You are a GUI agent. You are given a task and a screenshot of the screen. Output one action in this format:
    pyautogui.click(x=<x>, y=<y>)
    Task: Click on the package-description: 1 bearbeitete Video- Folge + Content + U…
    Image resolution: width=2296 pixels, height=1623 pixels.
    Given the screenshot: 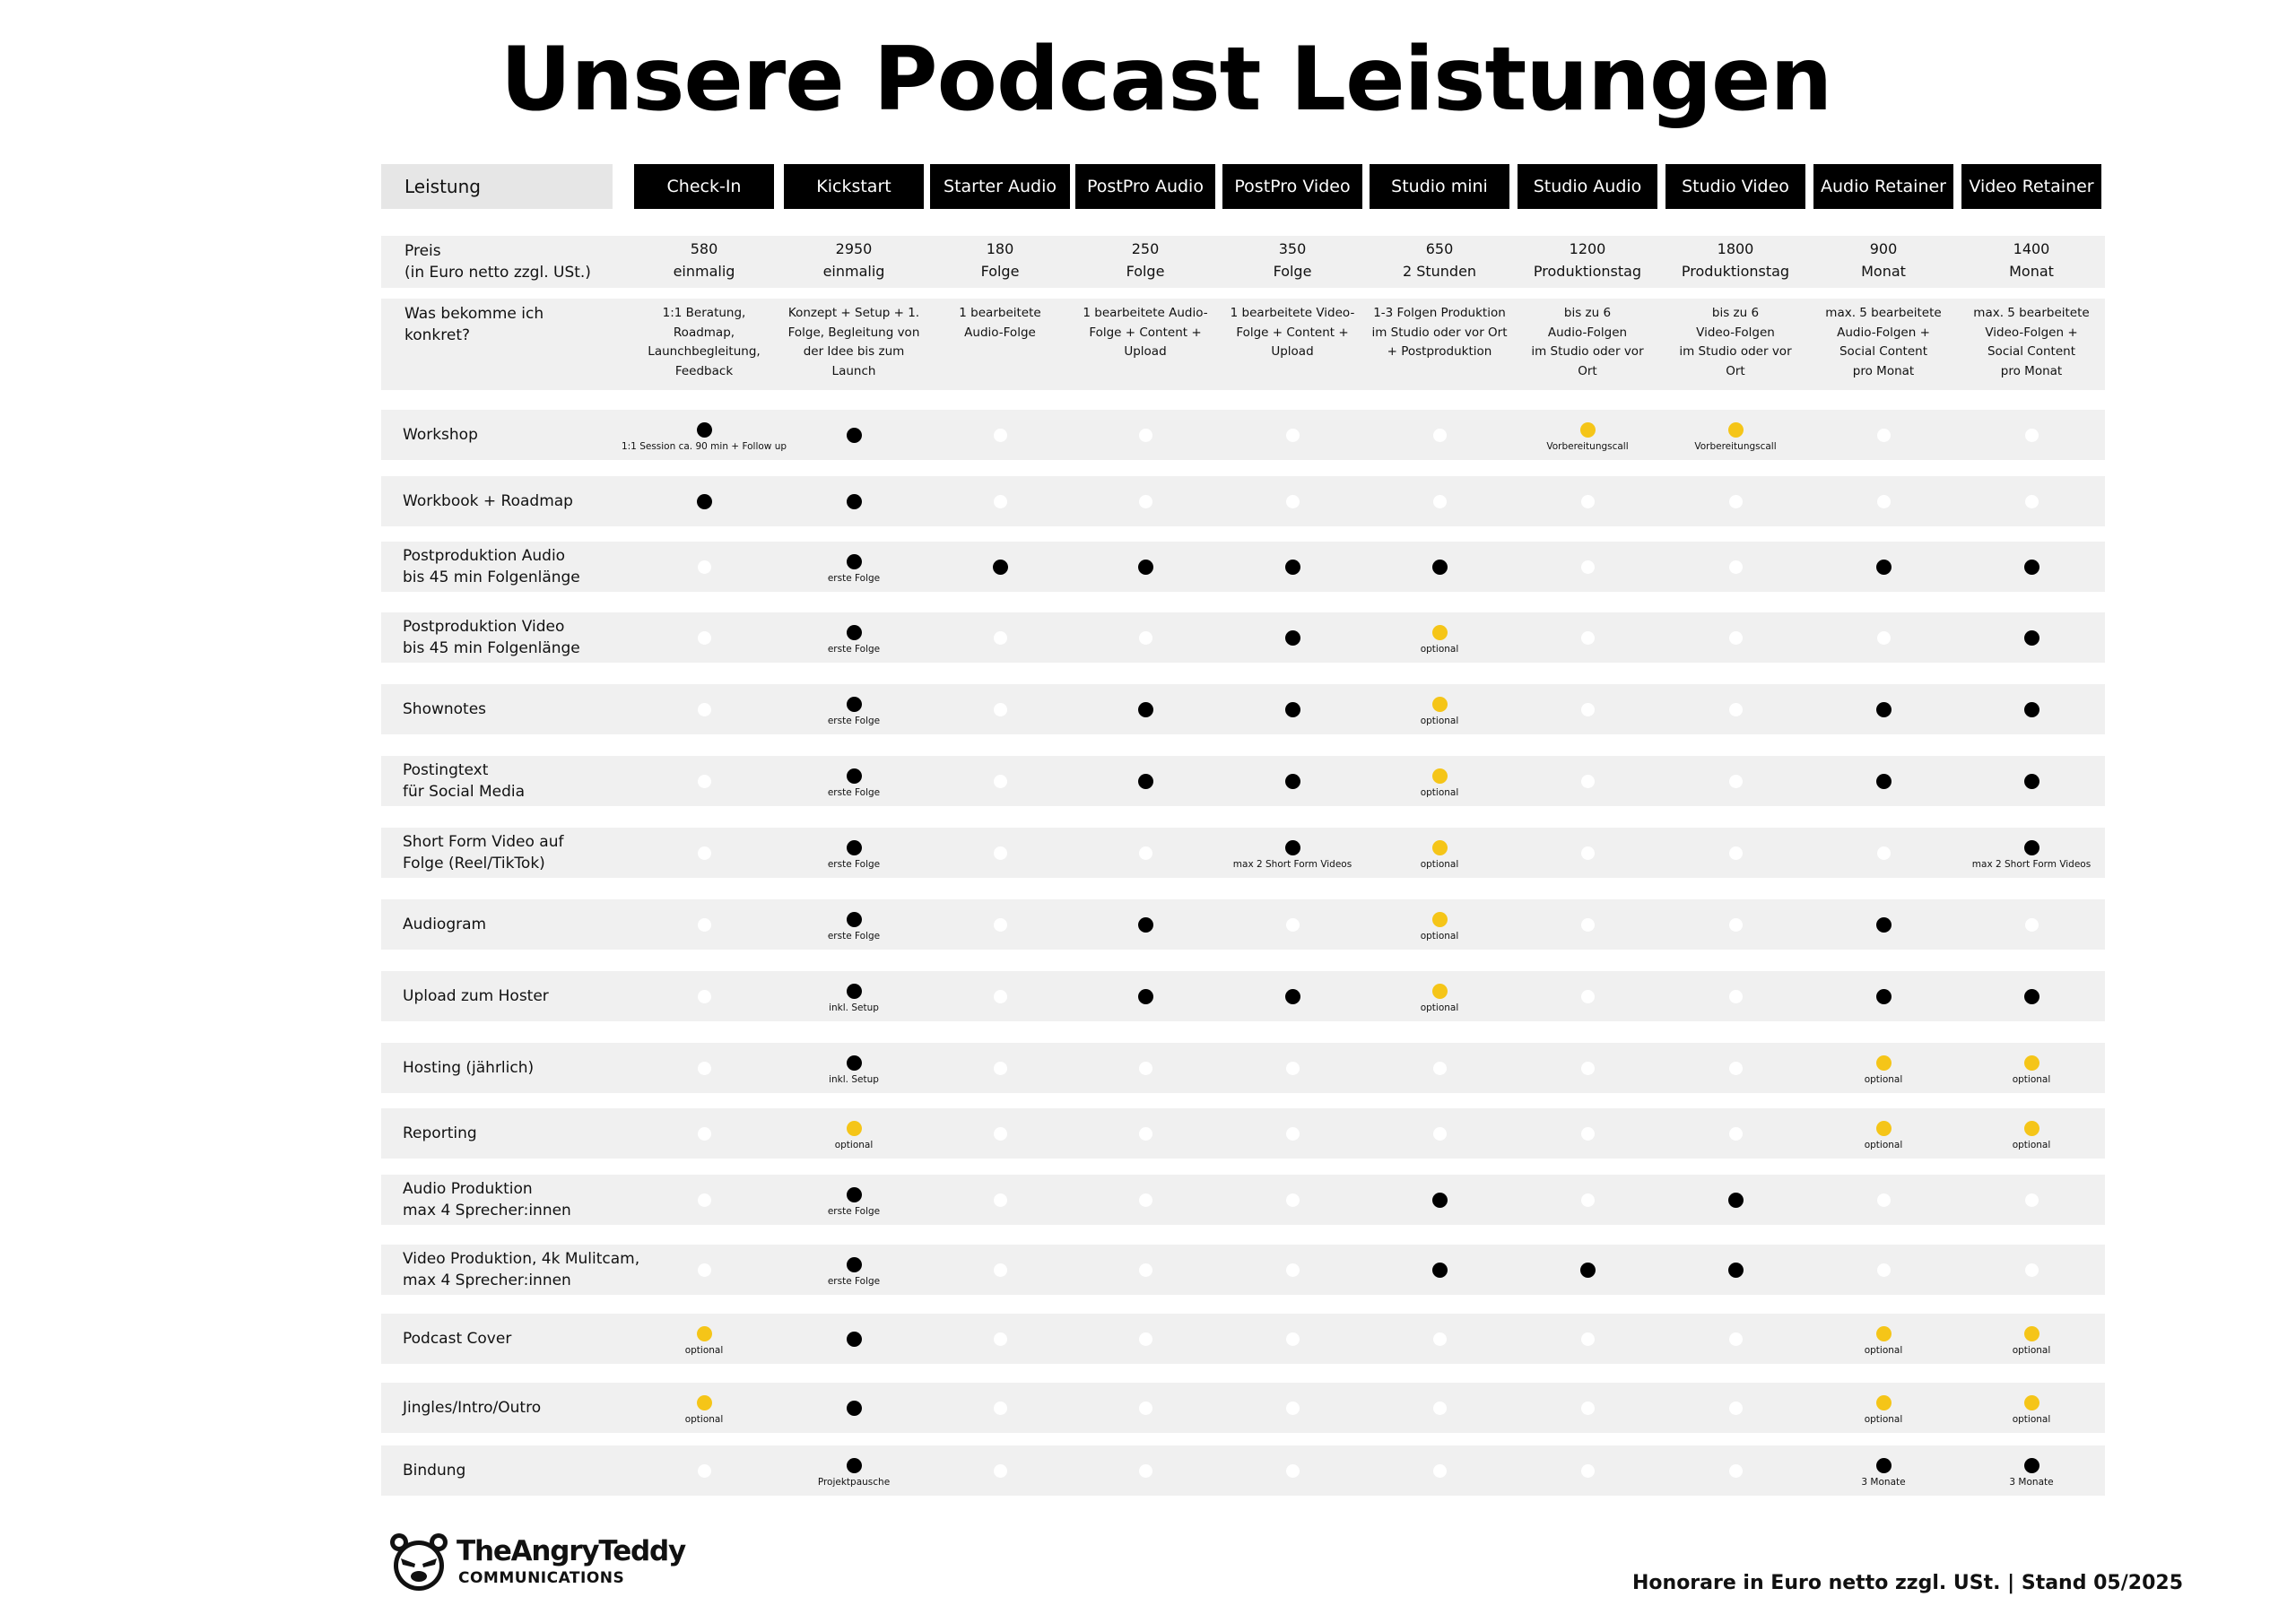 What is the action you would take?
    pyautogui.click(x=1292, y=332)
    